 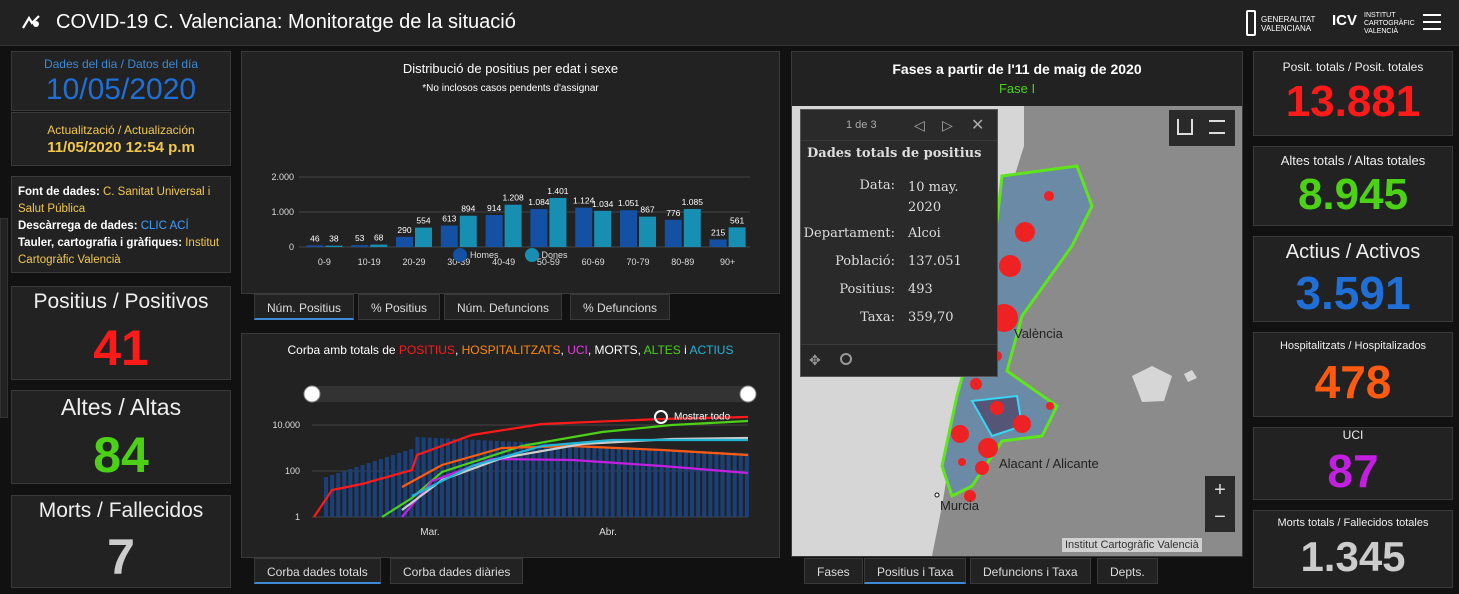 I want to click on total-positives-card: Posit. totals / Posit. totales 13.881, so click(x=1353, y=93).